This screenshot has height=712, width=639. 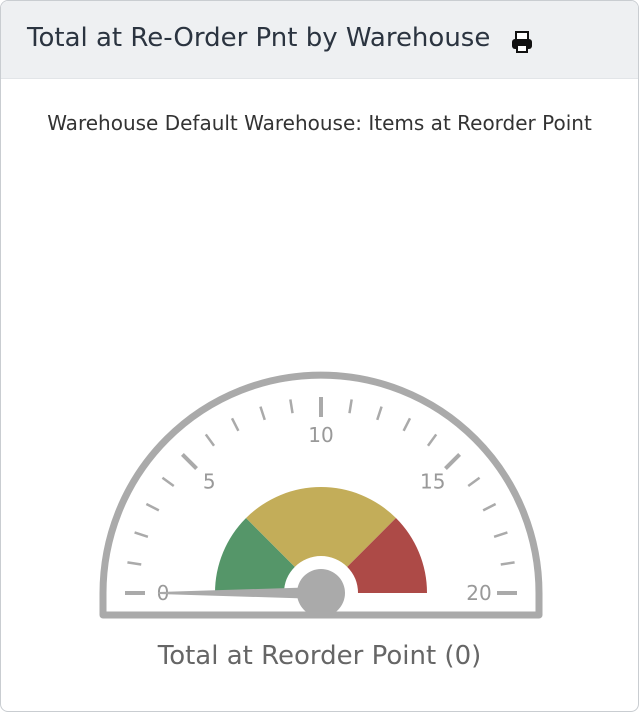 I want to click on print-icon, so click(x=522, y=42).